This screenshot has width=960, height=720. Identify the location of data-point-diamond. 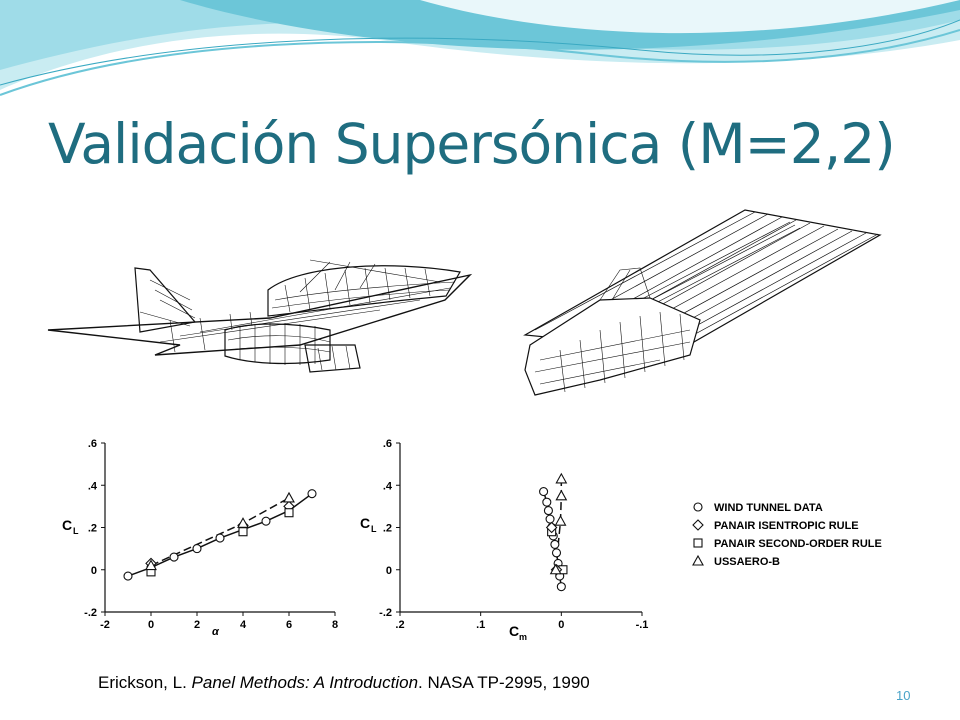
(551, 527).